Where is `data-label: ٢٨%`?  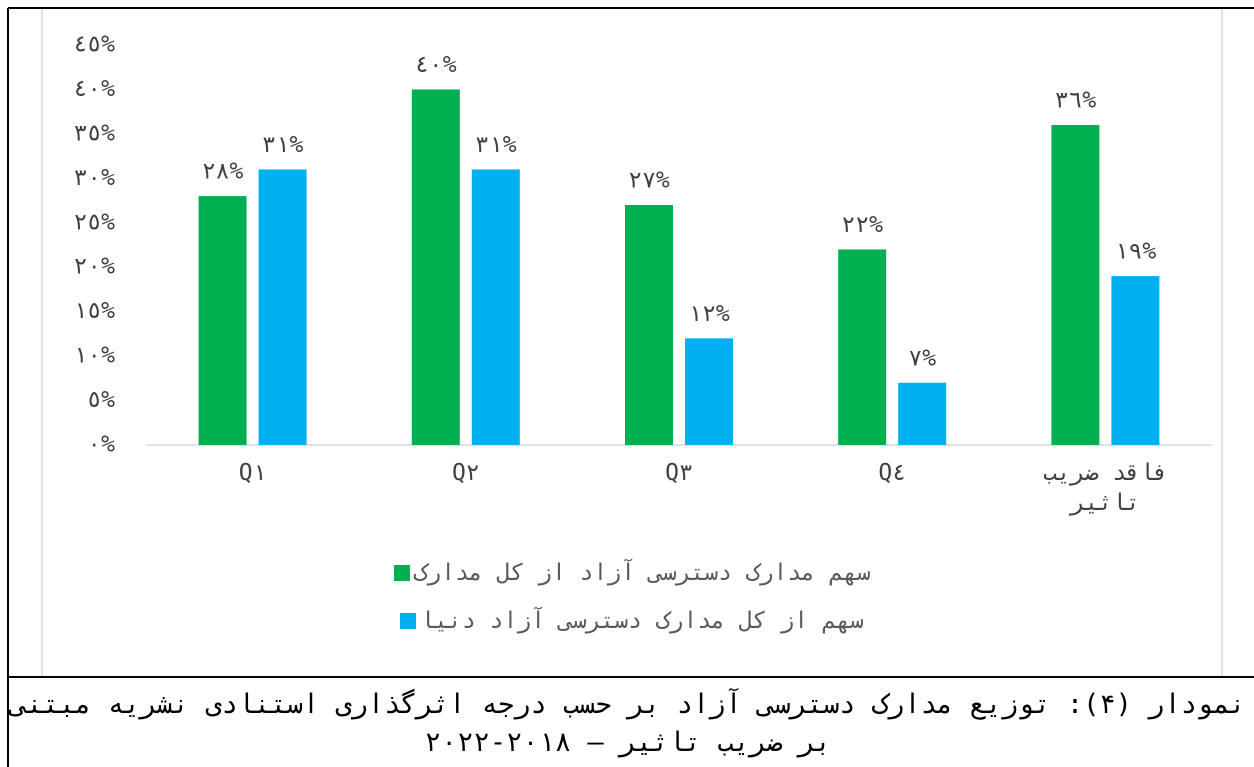
data-label: ٢٨% is located at coordinates (223, 172).